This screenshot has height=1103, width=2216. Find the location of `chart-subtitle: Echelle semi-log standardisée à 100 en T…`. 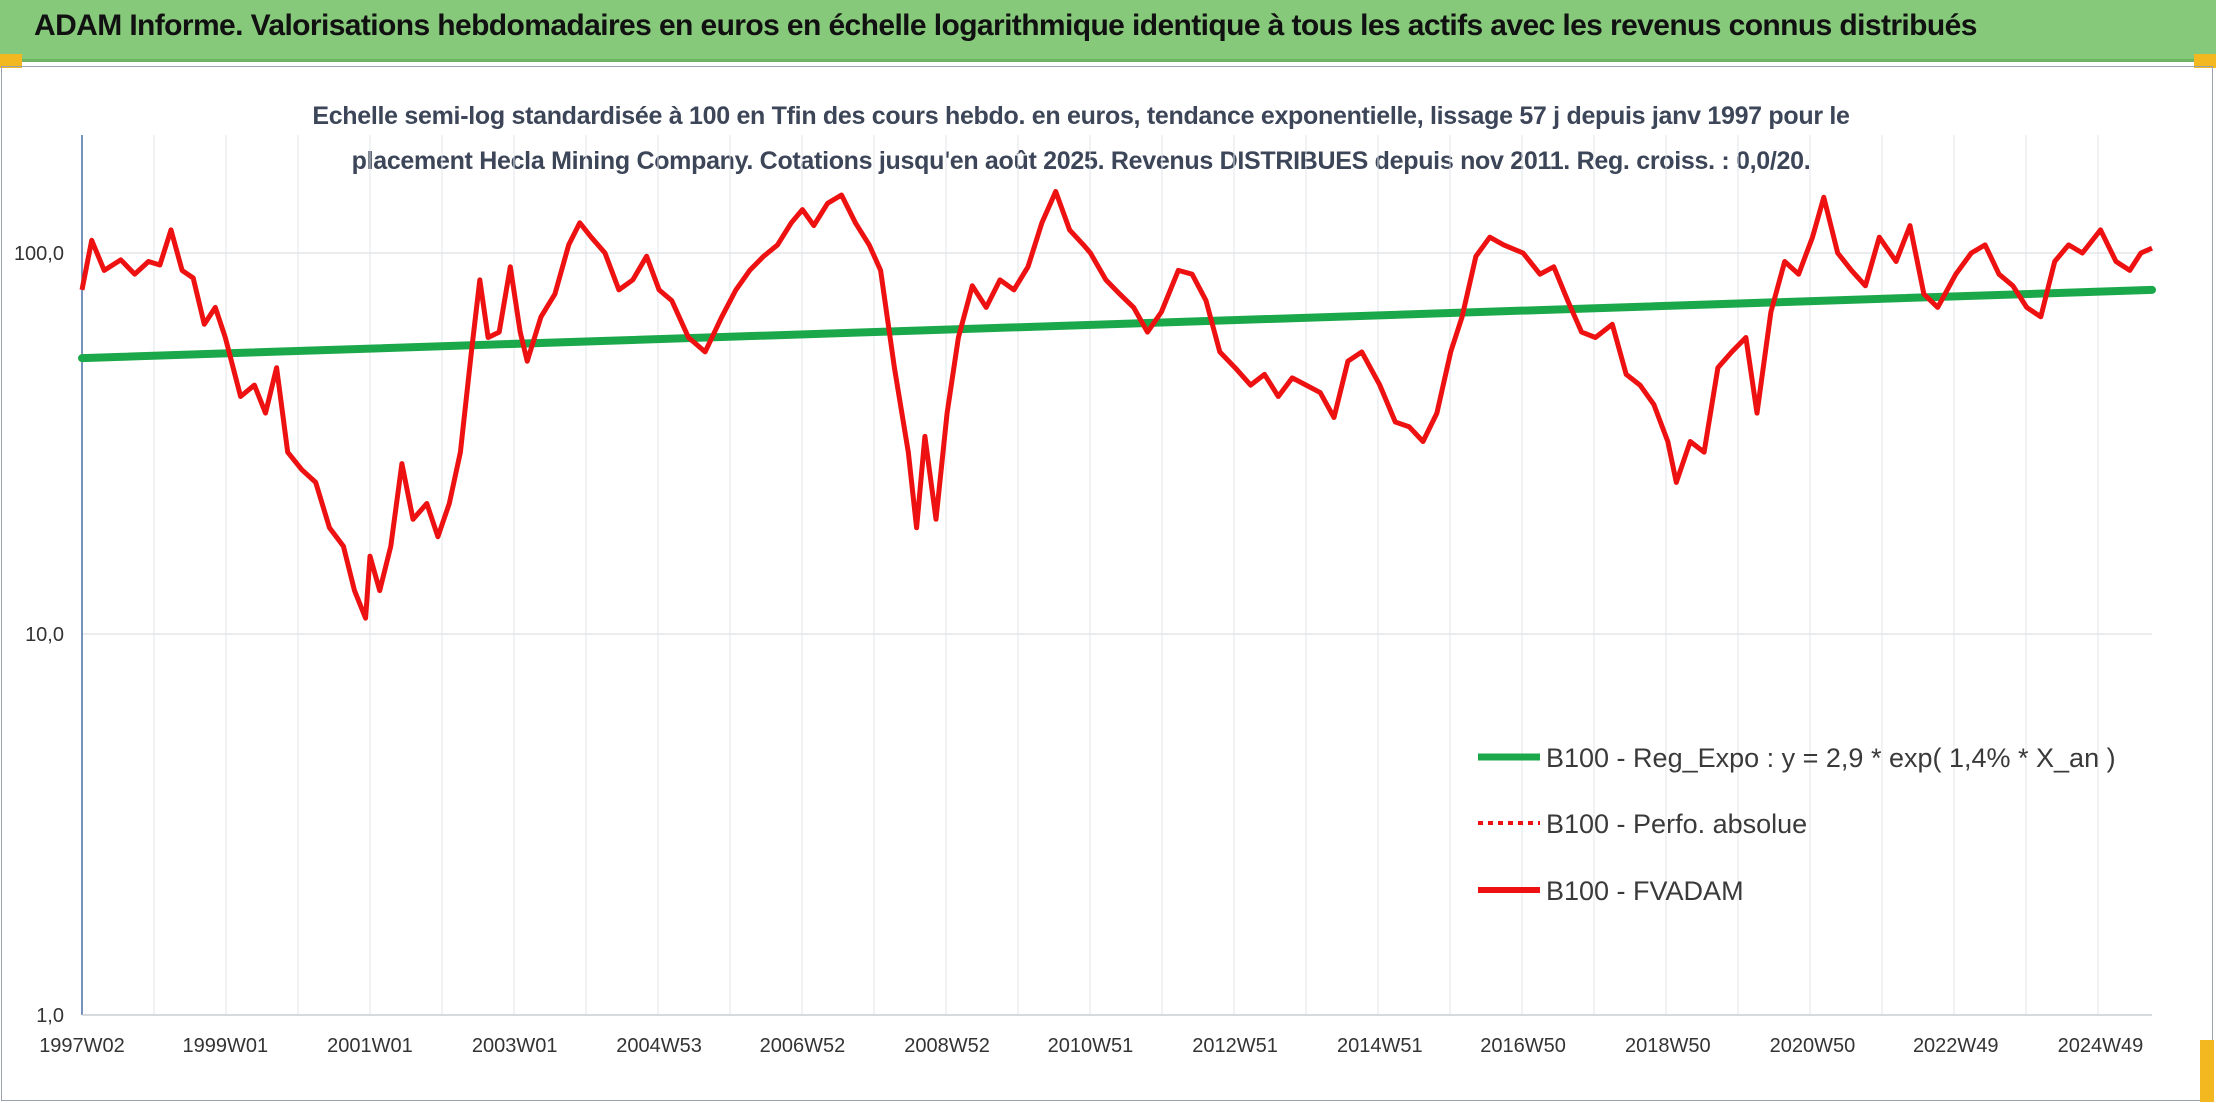

chart-subtitle: Echelle semi-log standardisée à 100 en T… is located at coordinates (1108, 139).